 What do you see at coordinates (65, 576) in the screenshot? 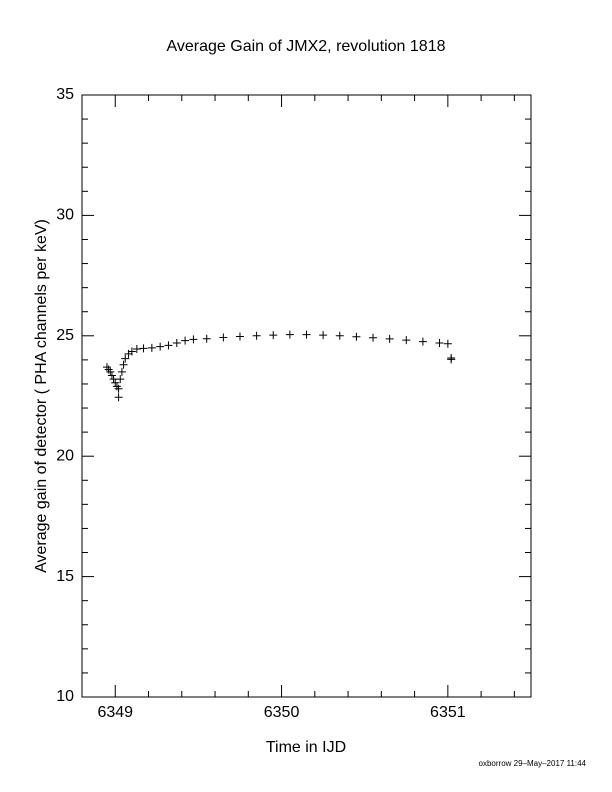
I see `y-tick-label: 15` at bounding box center [65, 576].